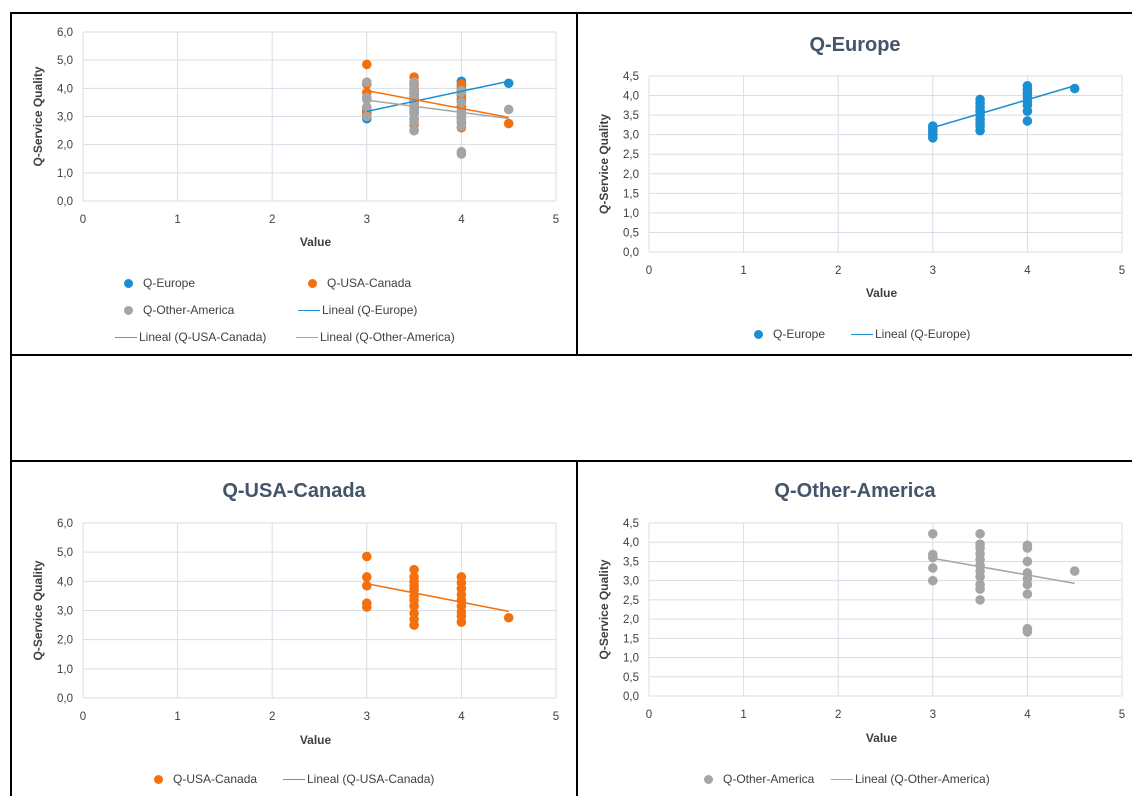 The image size is (1132, 796). I want to click on y-tick-label: 3,5, so click(631, 116).